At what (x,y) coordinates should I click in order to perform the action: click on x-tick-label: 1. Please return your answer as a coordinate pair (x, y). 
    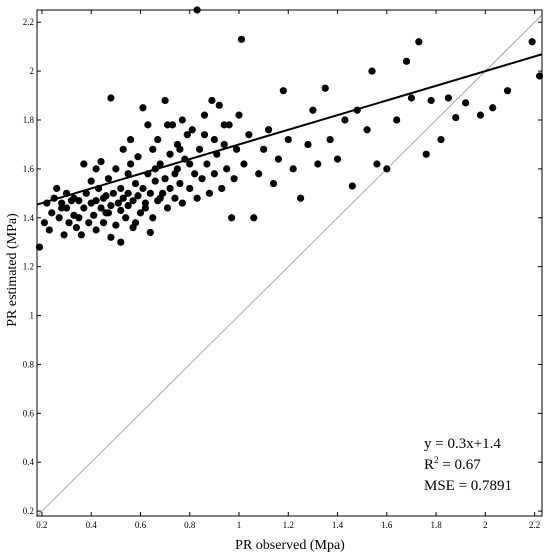
    Looking at the image, I should click on (239, 525).